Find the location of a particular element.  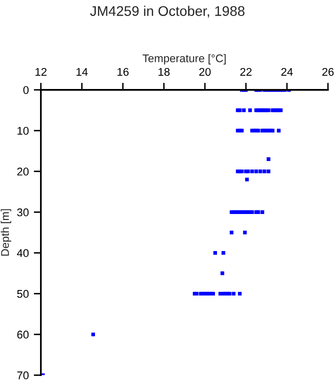

x-tick-label: 12 is located at coordinates (41, 72).